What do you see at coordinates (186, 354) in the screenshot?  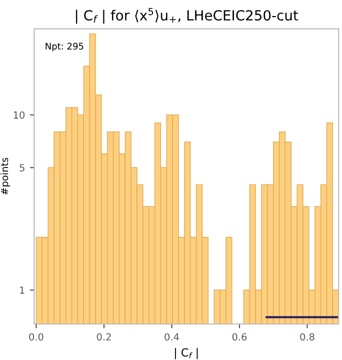 I see `x-axis-title: | C$_{f}$ |` at bounding box center [186, 354].